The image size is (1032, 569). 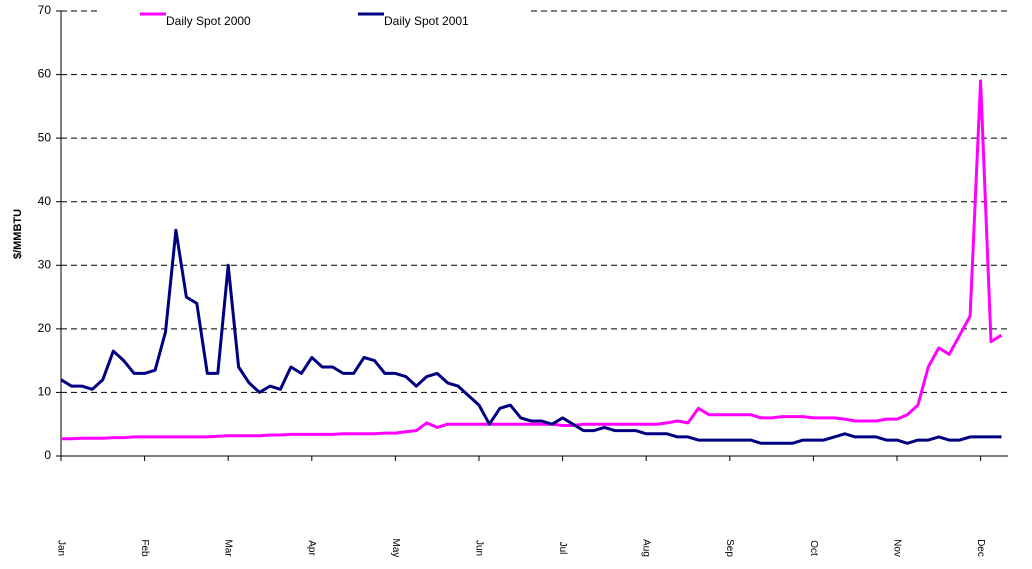 I want to click on x-tick-label: Feb, so click(x=144, y=548).